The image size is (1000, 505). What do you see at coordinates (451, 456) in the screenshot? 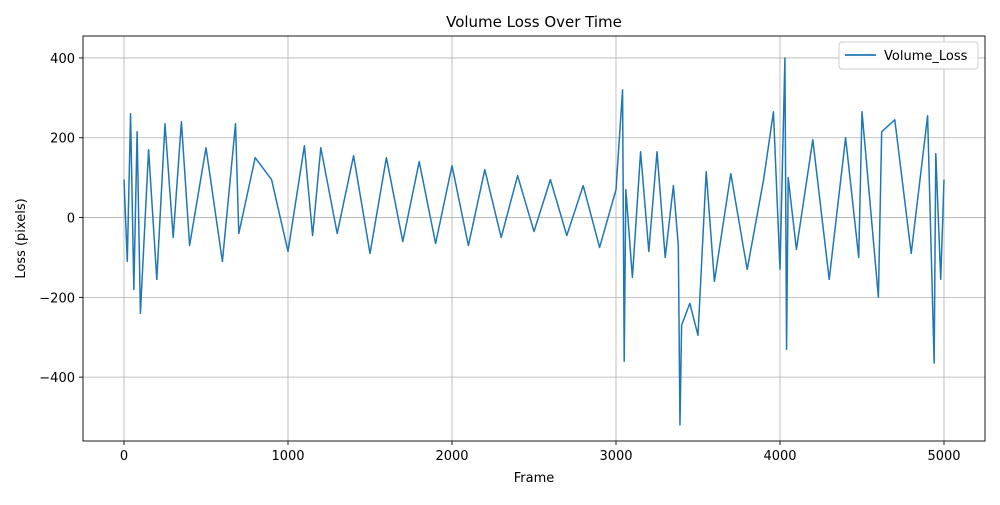
I see `x-tick-label: 2000` at bounding box center [451, 456].